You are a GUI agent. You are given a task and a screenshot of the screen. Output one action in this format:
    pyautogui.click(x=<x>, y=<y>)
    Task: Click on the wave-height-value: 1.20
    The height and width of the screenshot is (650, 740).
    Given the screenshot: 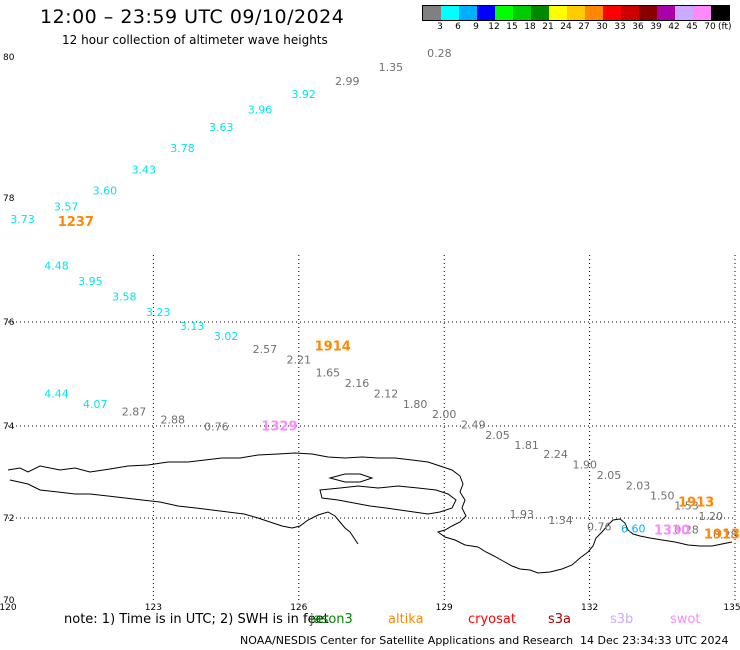 What is the action you would take?
    pyautogui.click(x=711, y=516)
    